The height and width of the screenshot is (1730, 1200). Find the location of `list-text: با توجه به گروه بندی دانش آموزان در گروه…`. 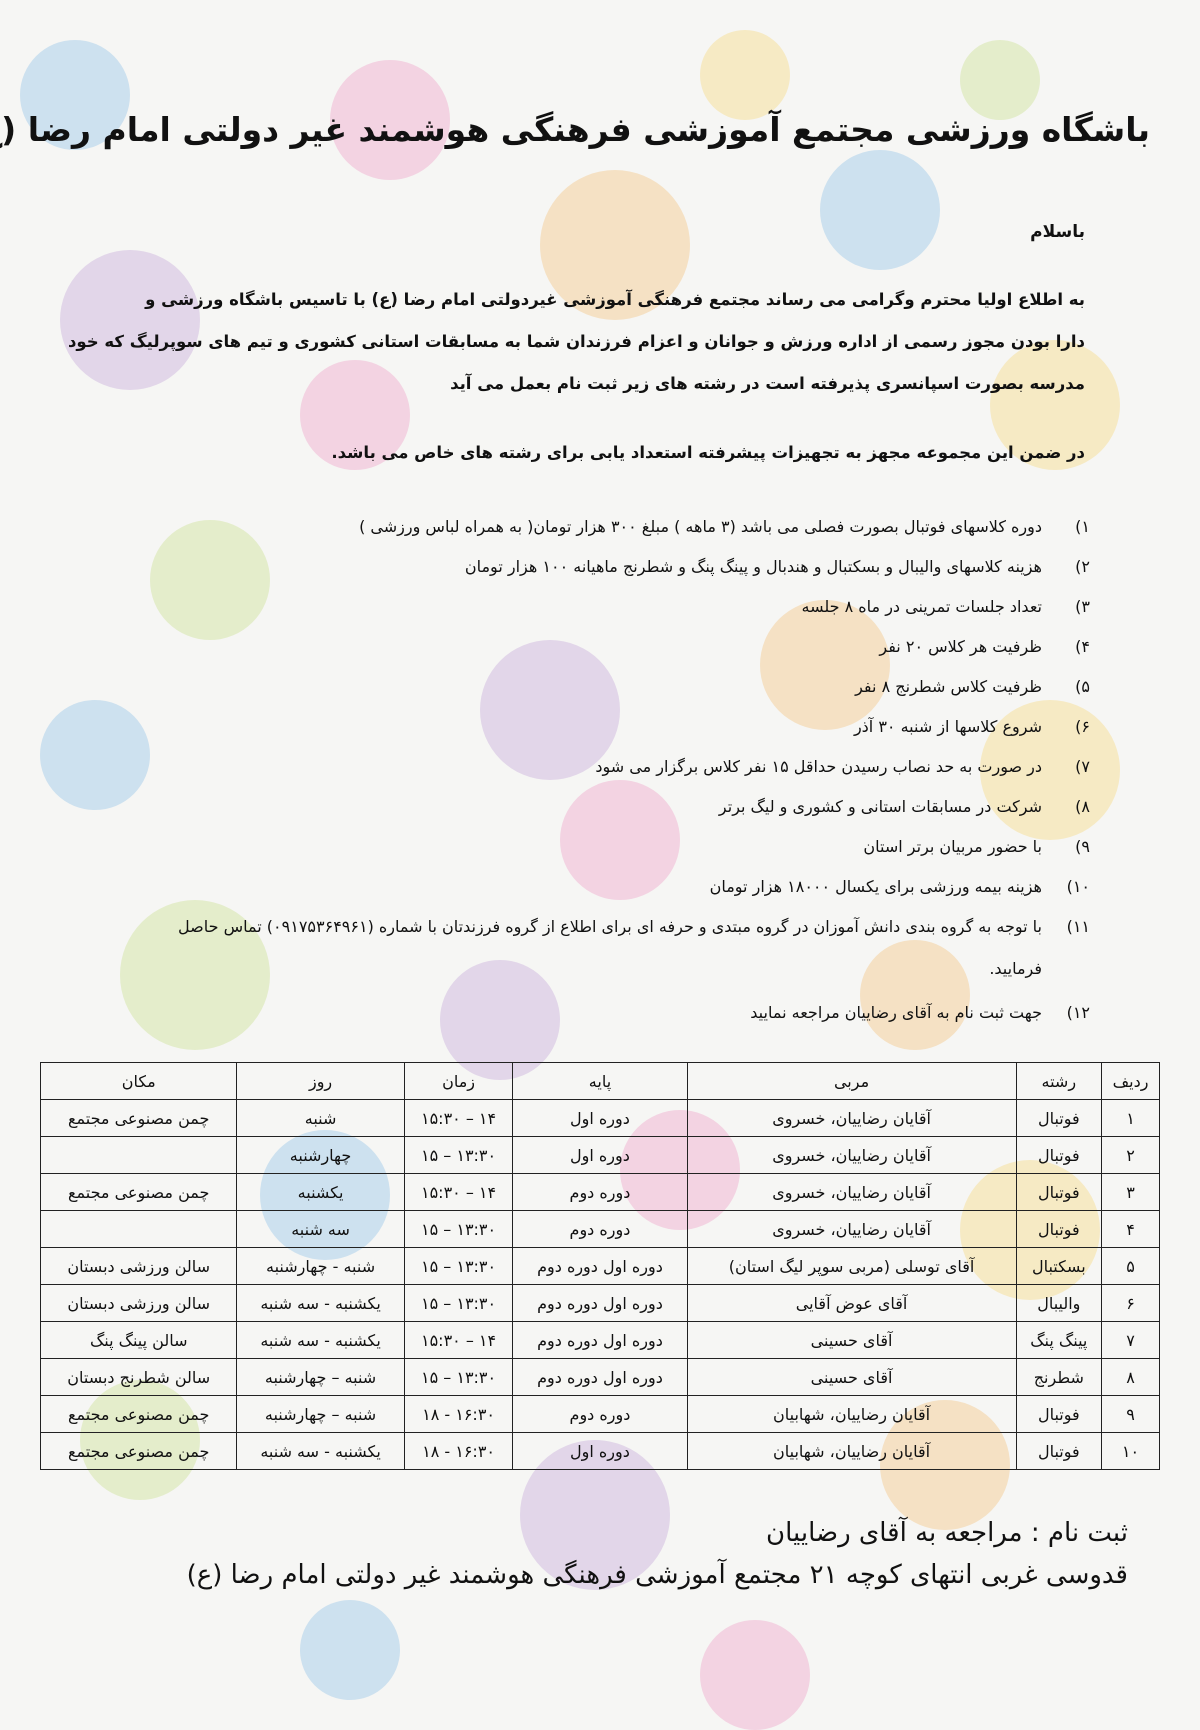

list-text: با توجه به گروه بندی دانش آموزان در گروه… is located at coordinates (610, 926).